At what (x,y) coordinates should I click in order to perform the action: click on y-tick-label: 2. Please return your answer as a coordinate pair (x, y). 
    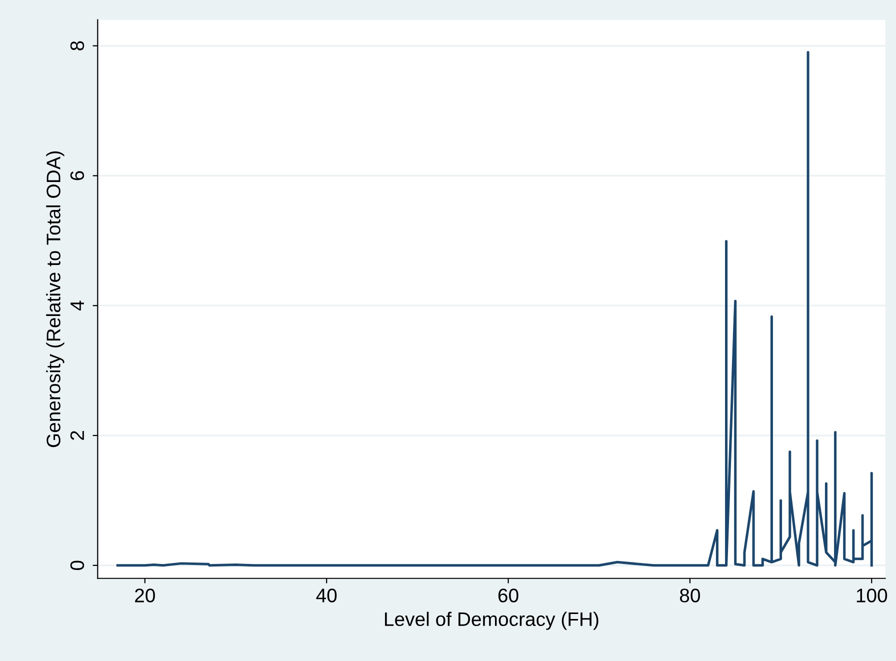
    Looking at the image, I should click on (77, 435).